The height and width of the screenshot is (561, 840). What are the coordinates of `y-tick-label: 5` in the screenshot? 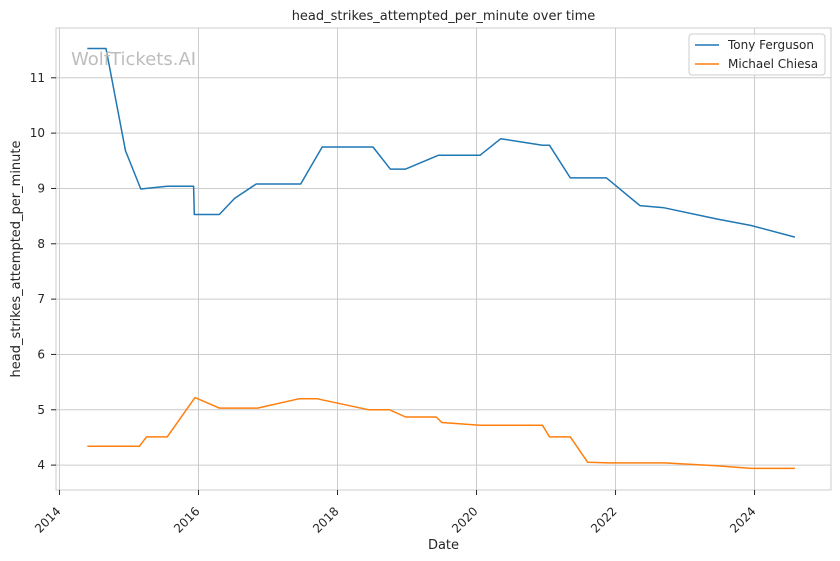 It's located at (41, 410).